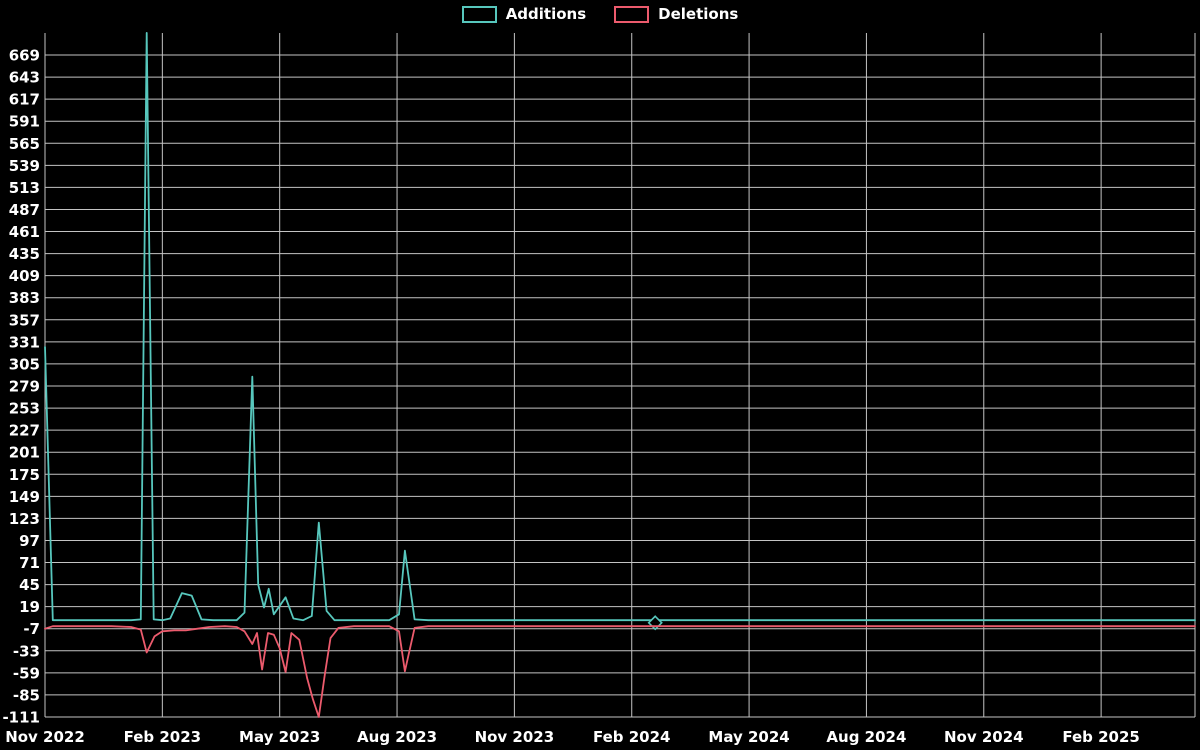 This screenshot has width=1200, height=750. I want to click on x-tick-label: Feb 2024, so click(632, 737).